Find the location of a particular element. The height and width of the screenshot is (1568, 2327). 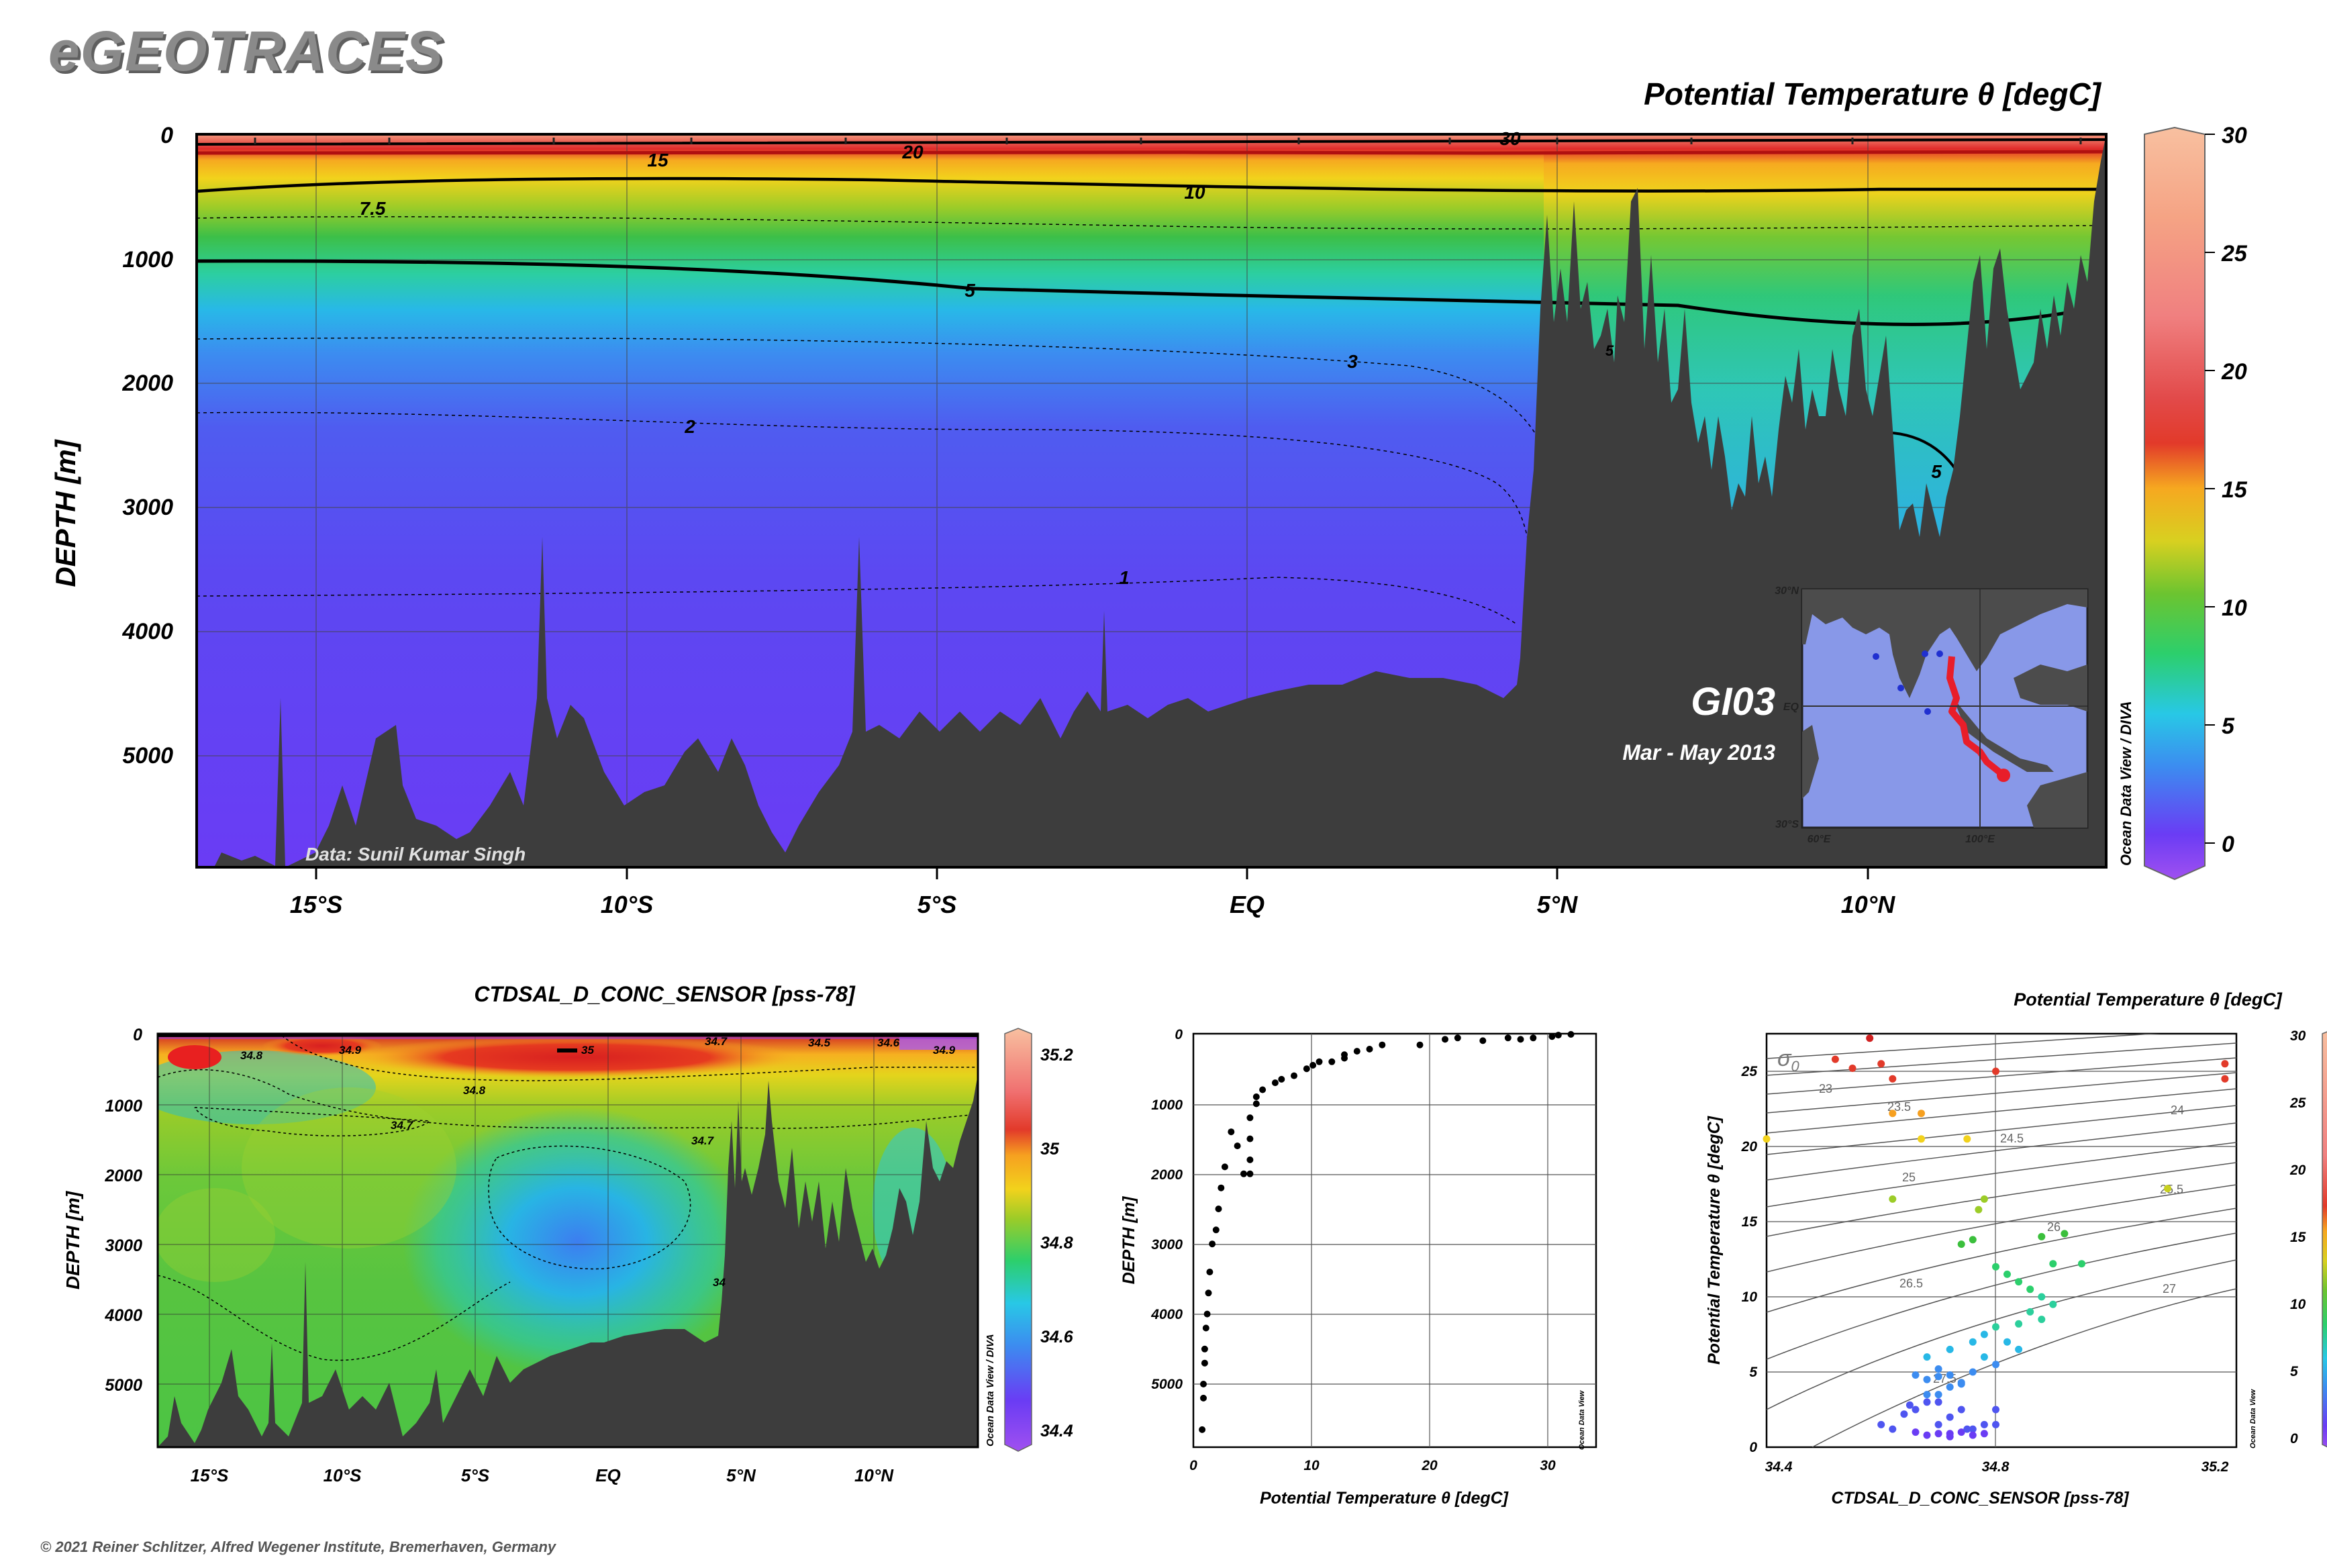

svg-text: 34.9 is located at coordinates (350, 1050).